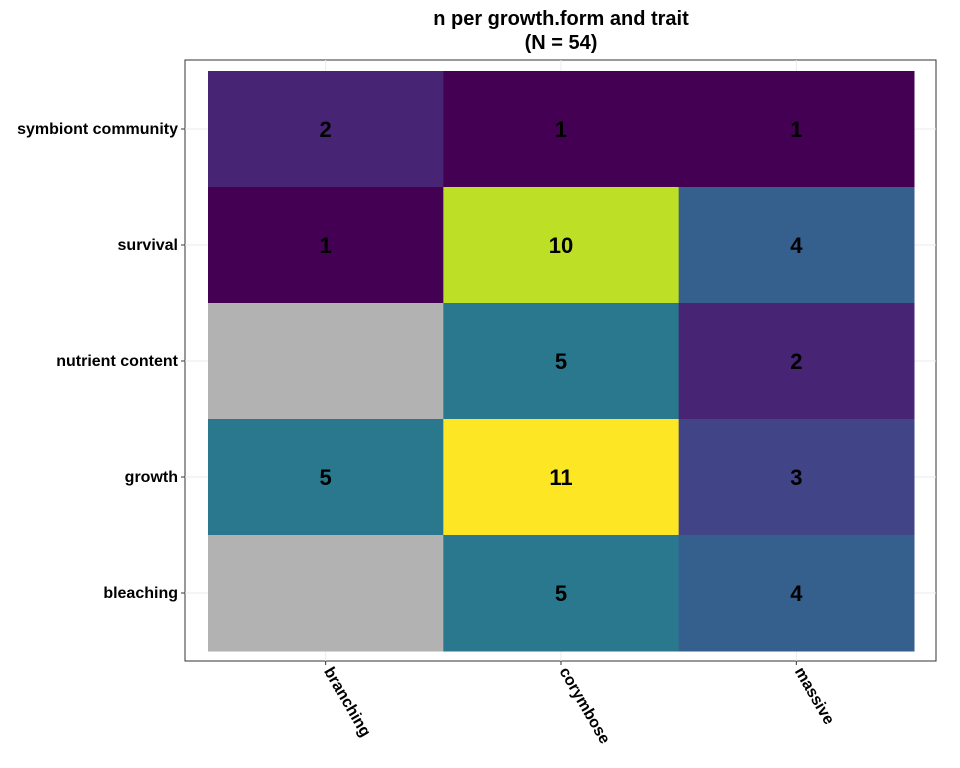 This screenshot has height=768, width=960. Describe the element at coordinates (346, 702) in the screenshot. I see `x-tick-label: branching` at that location.